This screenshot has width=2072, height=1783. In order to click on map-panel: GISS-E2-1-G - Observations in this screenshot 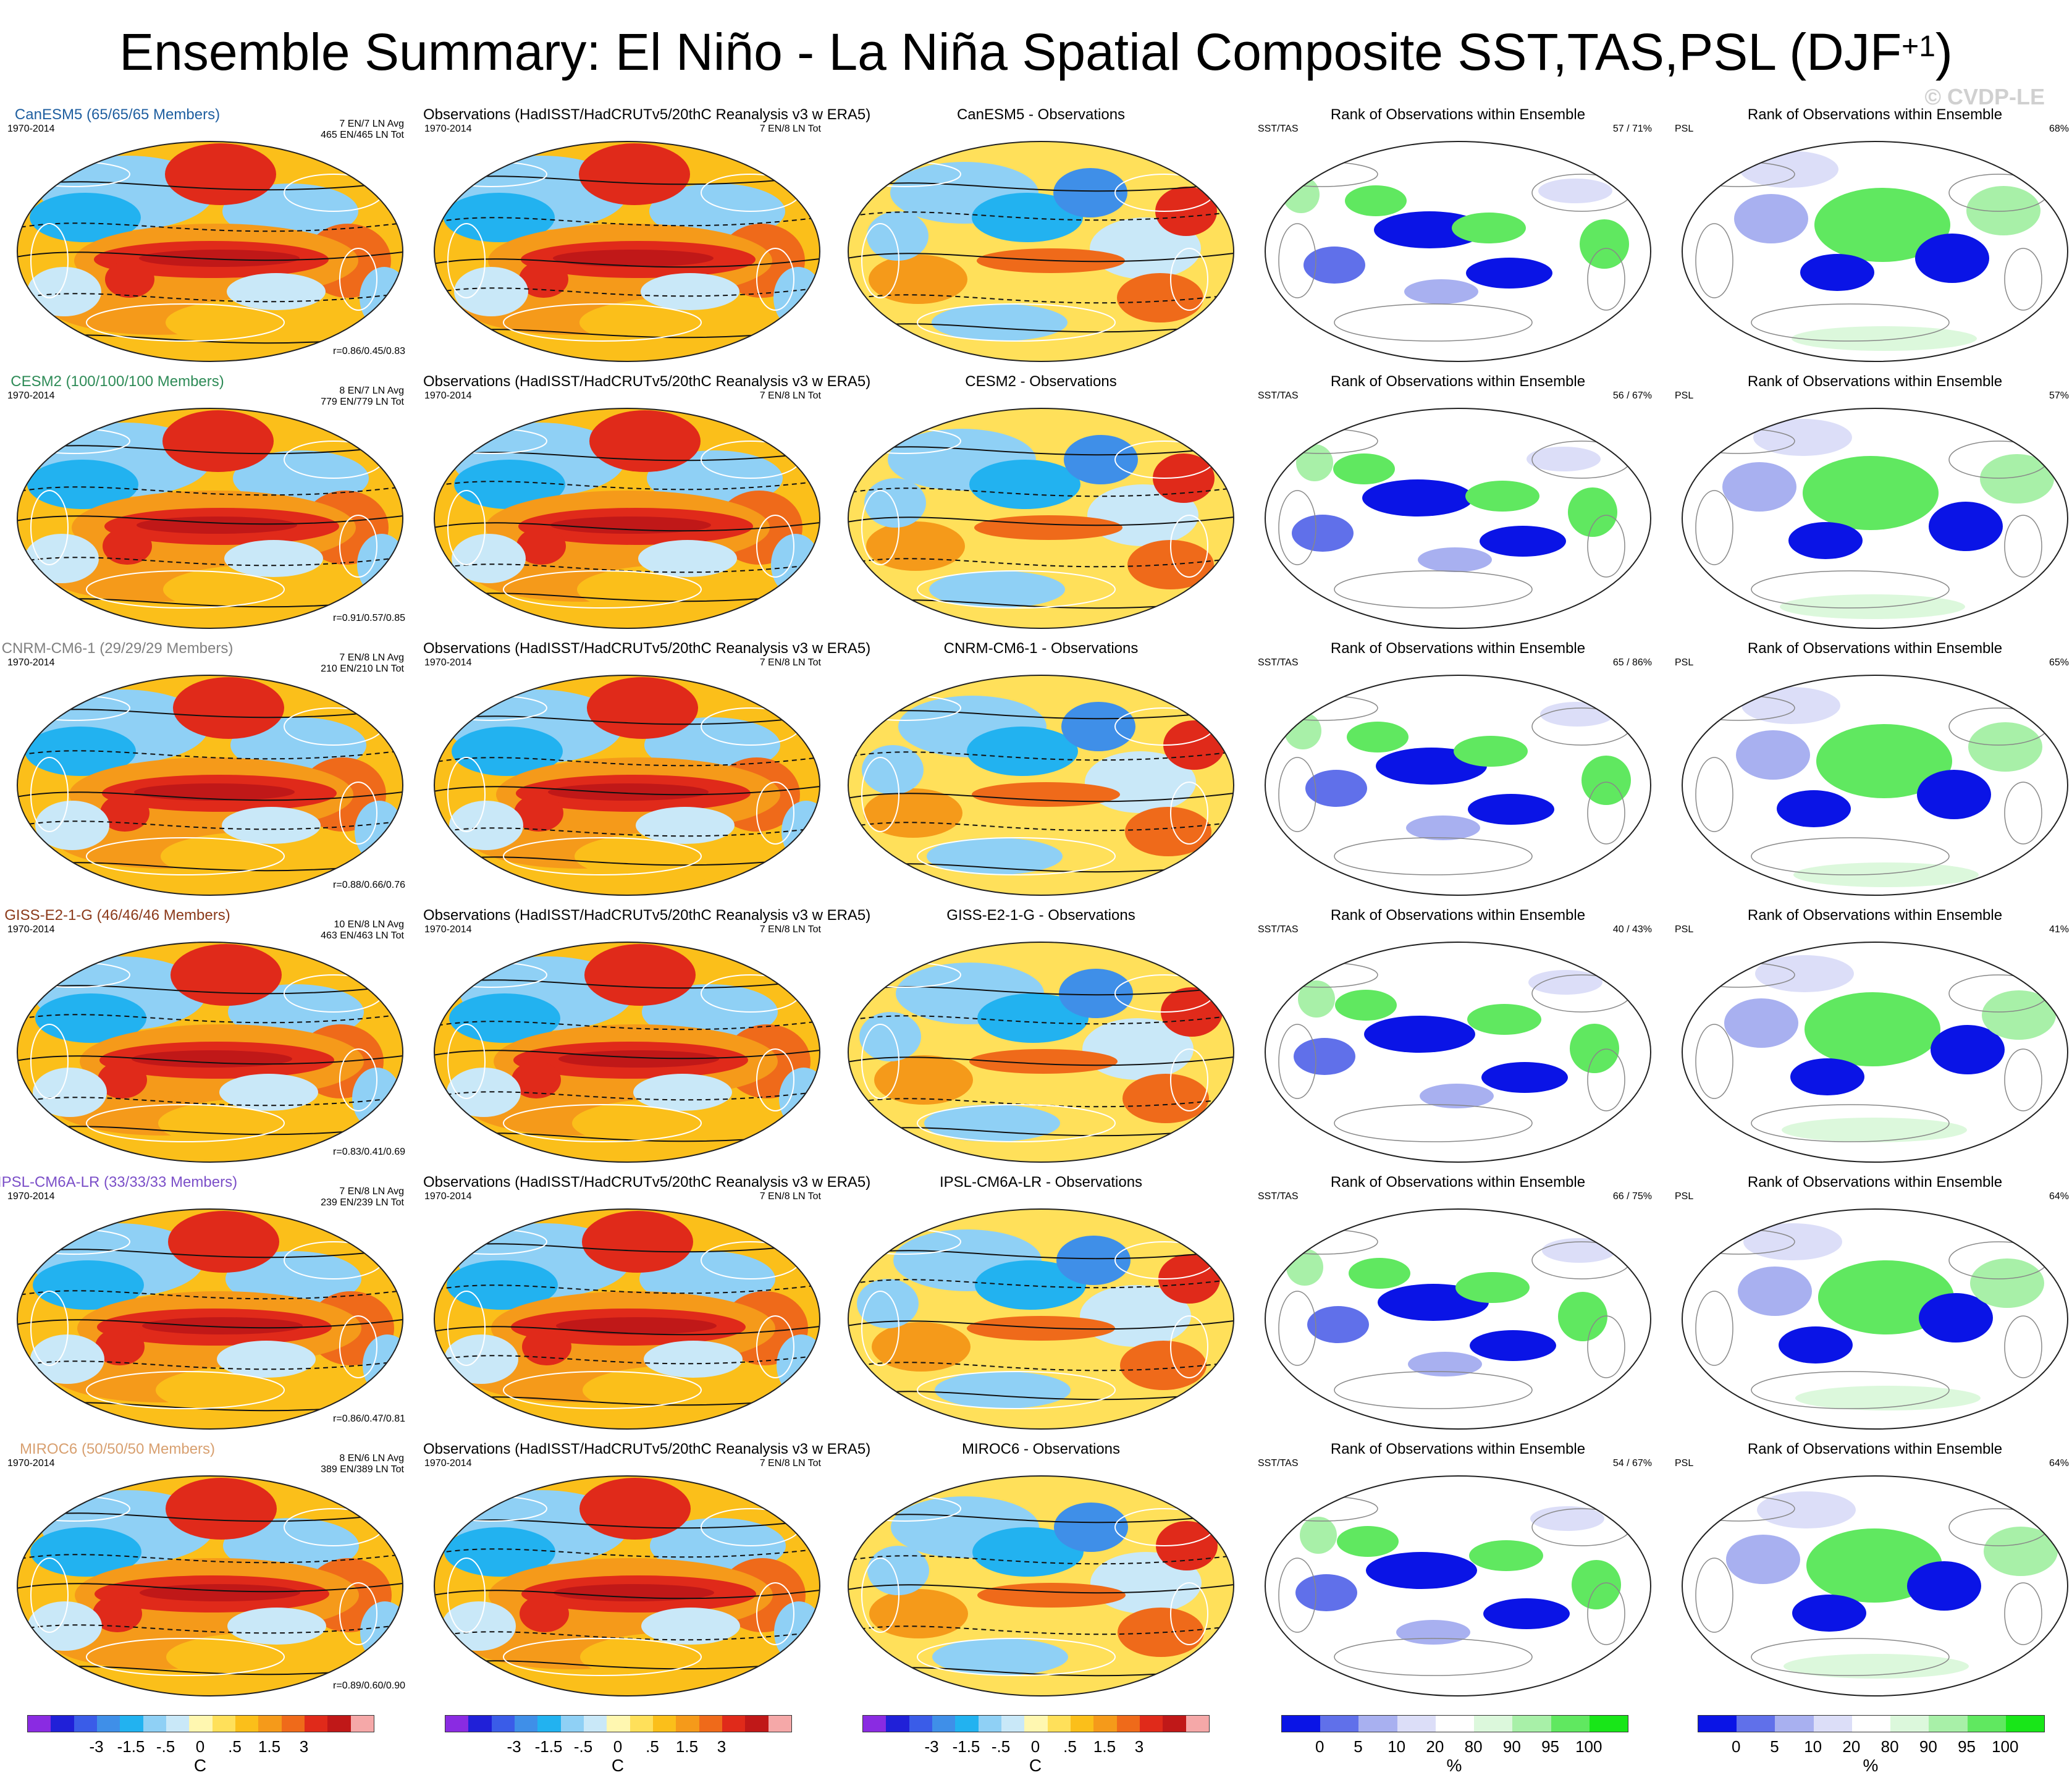, I will do `click(1041, 1036)`.